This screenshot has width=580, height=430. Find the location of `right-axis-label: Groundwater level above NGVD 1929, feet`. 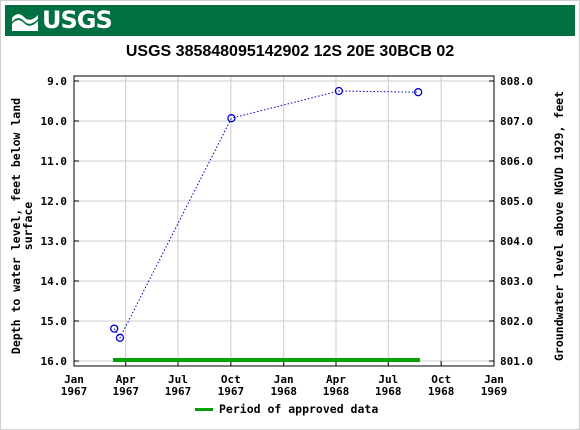

right-axis-label: Groundwater level above NGVD 1929, feet is located at coordinates (559, 226).